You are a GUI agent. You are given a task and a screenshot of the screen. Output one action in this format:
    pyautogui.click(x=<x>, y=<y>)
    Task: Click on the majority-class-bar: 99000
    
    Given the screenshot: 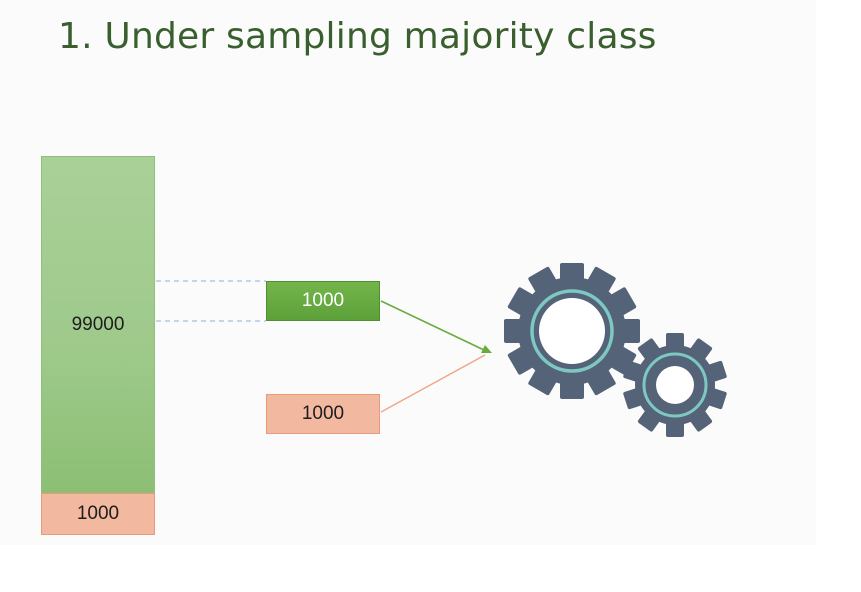 What is the action you would take?
    pyautogui.click(x=98, y=324)
    